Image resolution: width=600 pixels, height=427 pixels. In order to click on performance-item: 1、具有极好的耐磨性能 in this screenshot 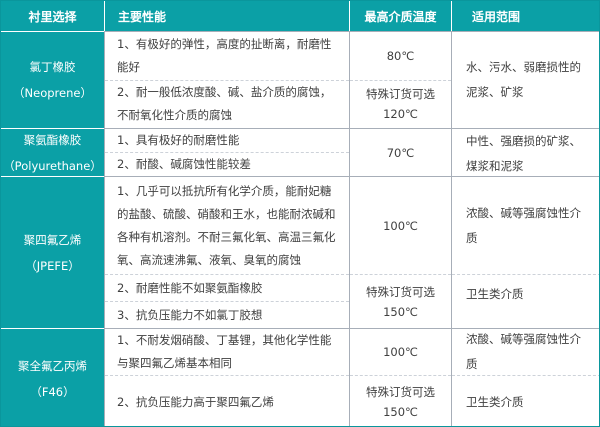, I will do `click(178, 140)`.